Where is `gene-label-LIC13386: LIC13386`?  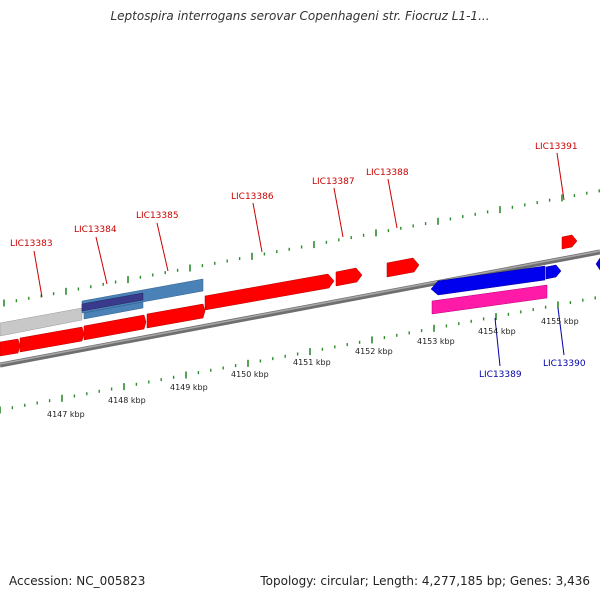 gene-label-LIC13386: LIC13386 is located at coordinates (252, 197).